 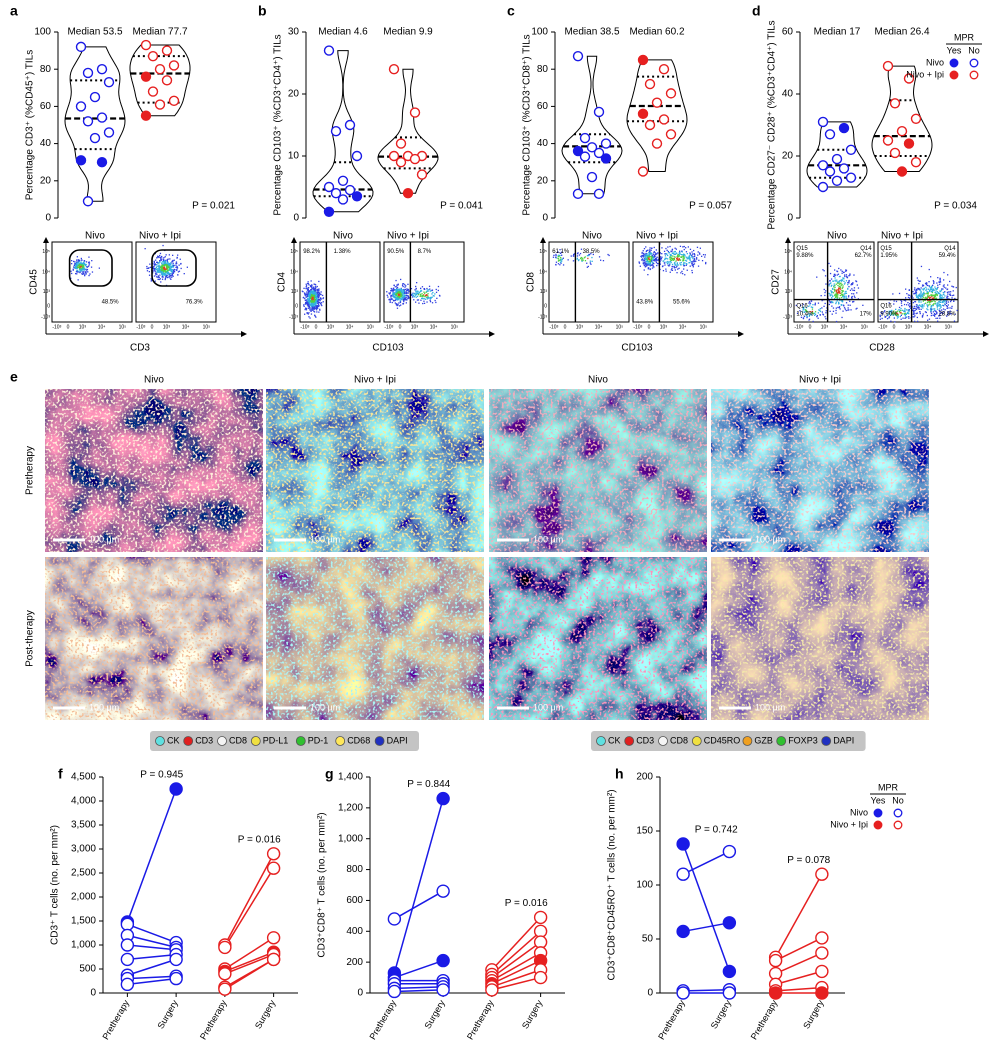 What do you see at coordinates (825, 327) in the screenshot?
I see `flow-x-tick-label: 10³` at bounding box center [825, 327].